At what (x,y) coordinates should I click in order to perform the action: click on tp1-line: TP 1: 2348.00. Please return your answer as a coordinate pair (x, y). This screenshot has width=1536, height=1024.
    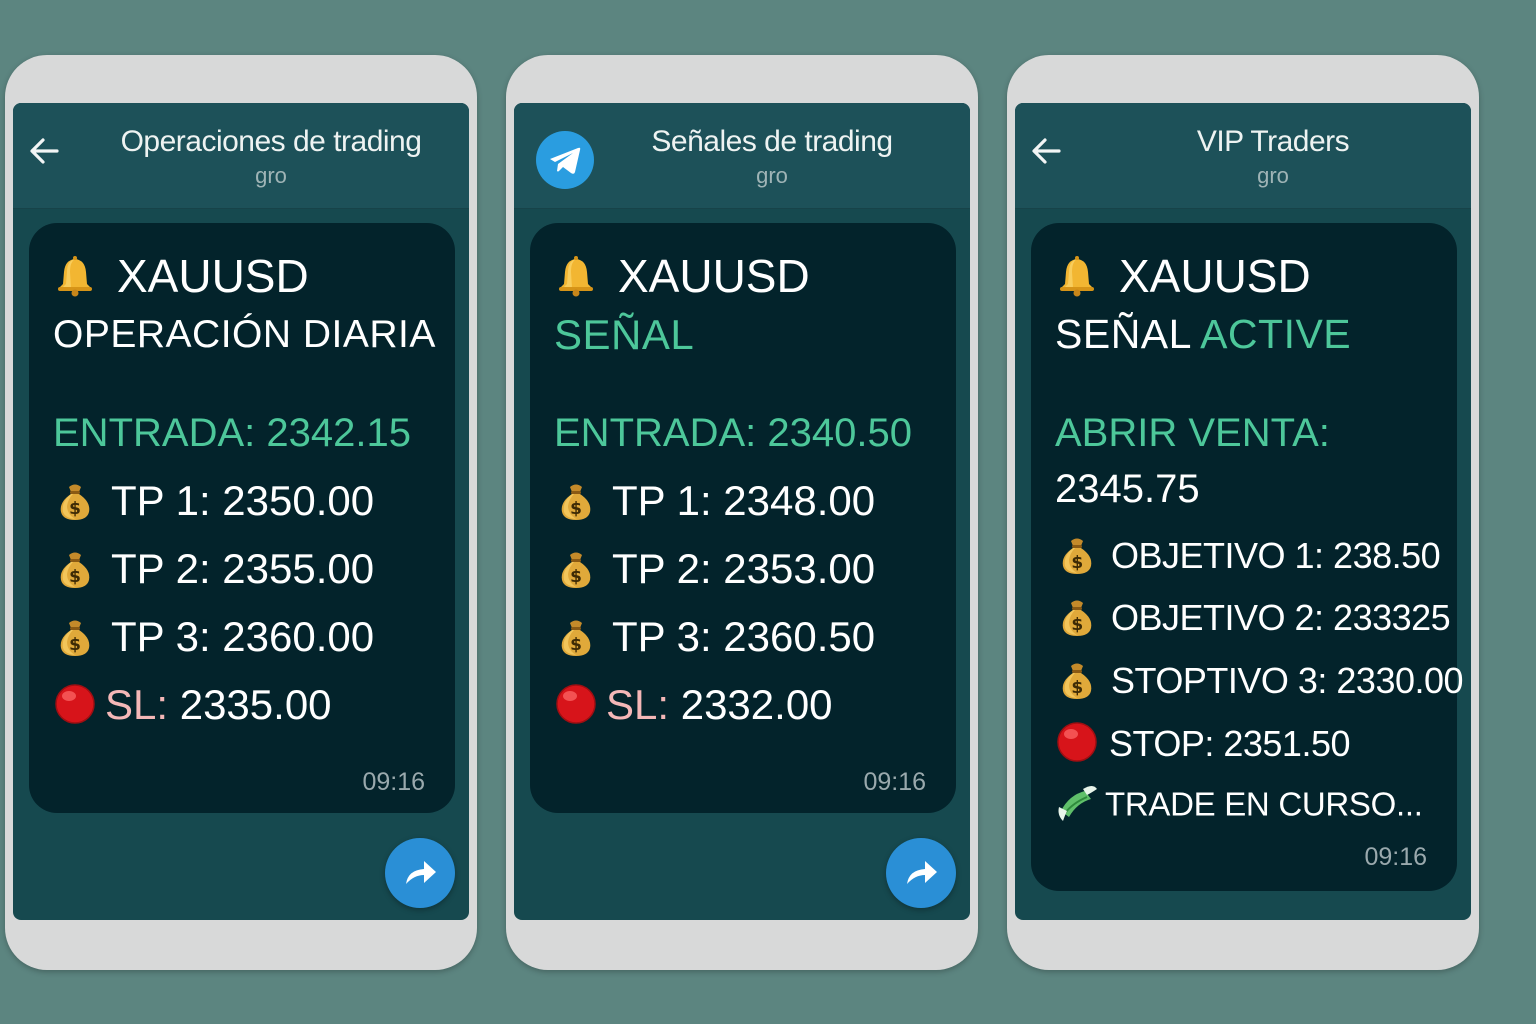
    Looking at the image, I should click on (755, 501).